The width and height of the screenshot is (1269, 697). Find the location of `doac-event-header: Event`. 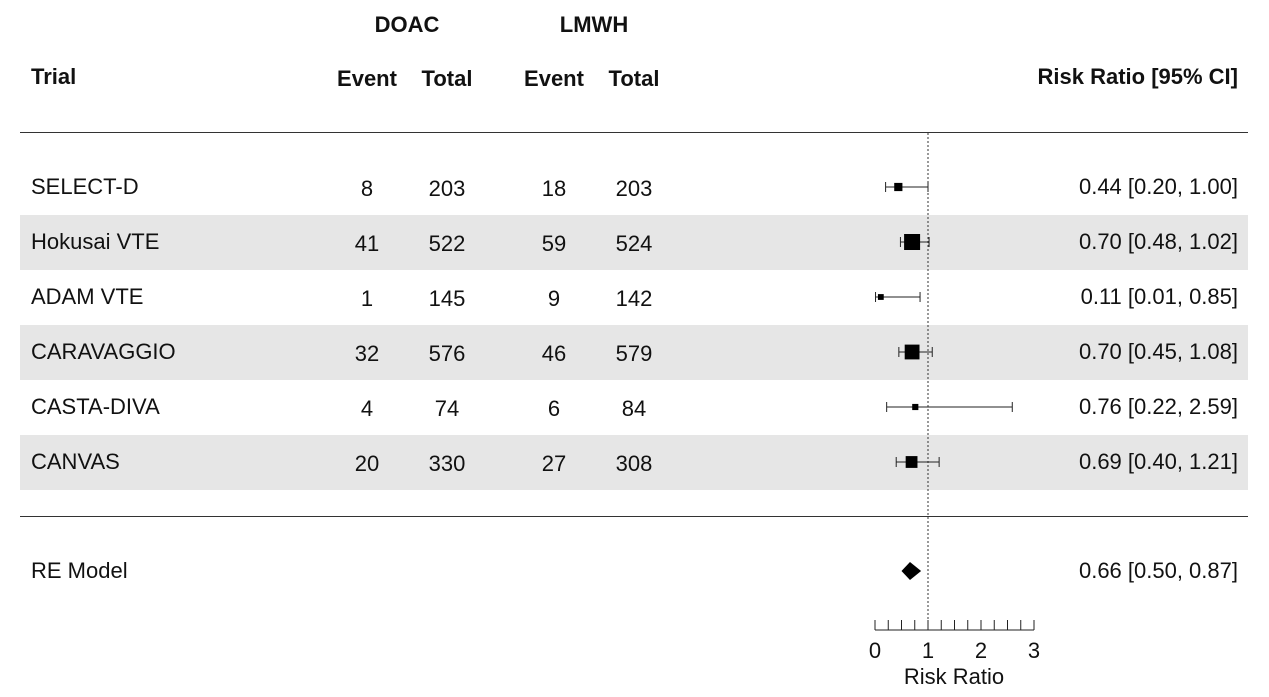

doac-event-header: Event is located at coordinates (367, 78).